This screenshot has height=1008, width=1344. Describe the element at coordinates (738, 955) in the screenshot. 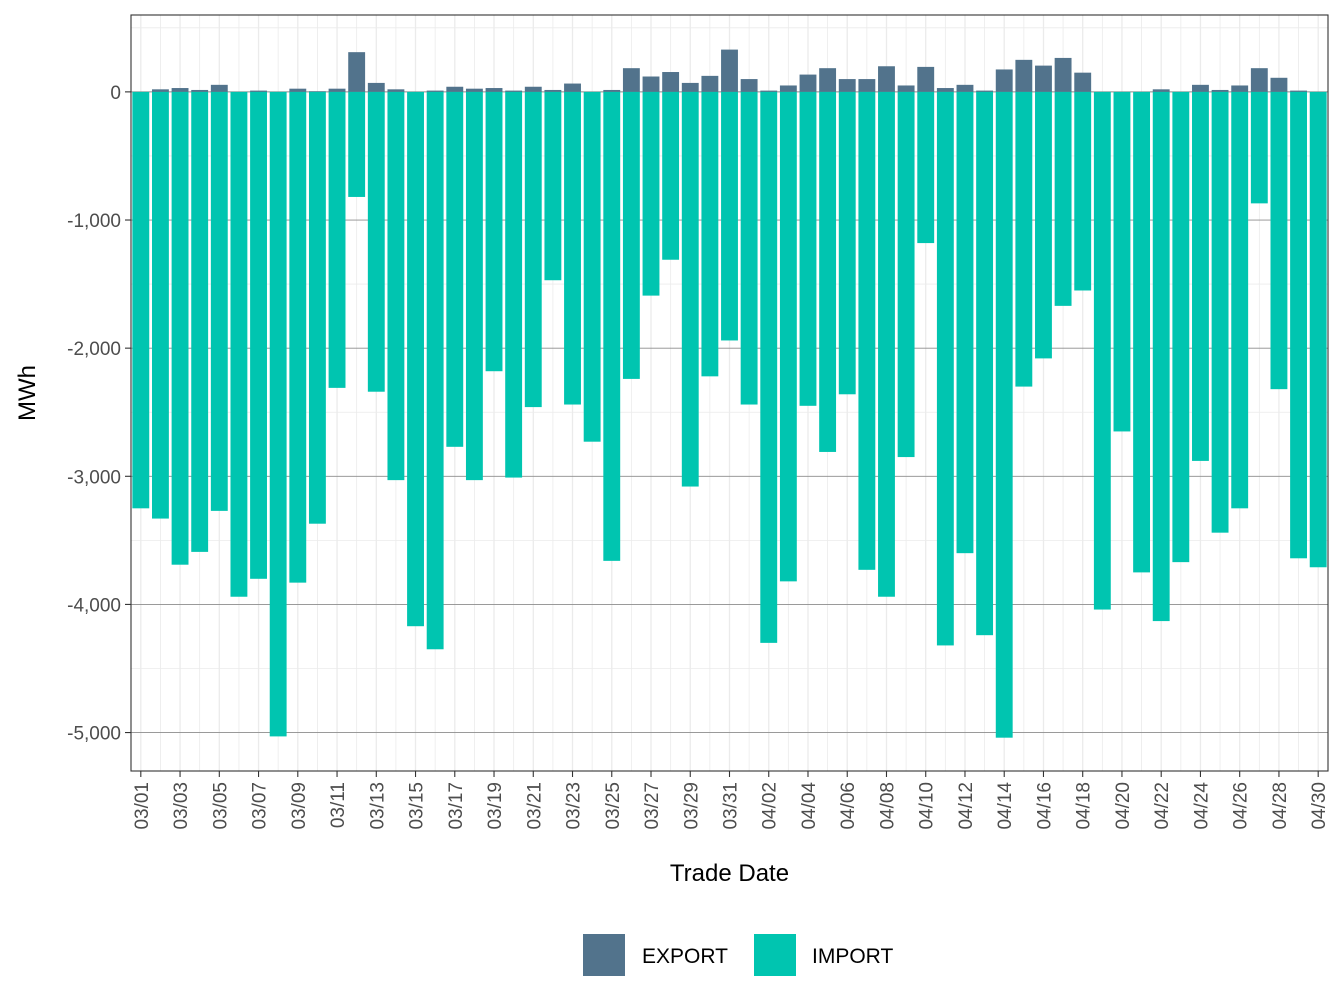

I see `legend: EXPORT IMPORT` at that location.